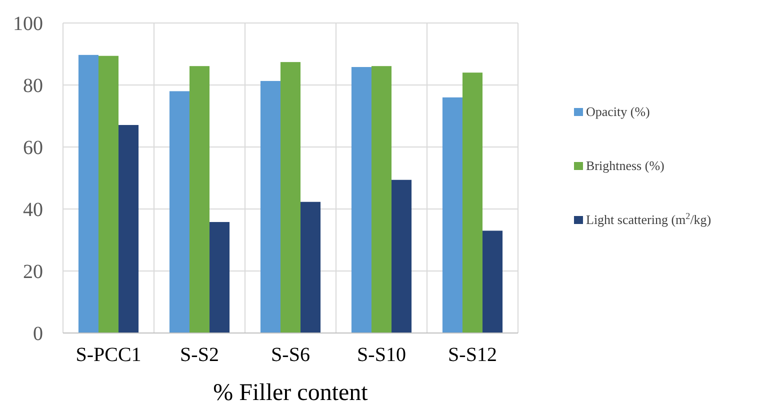 This screenshot has height=407, width=757. What do you see at coordinates (33, 210) in the screenshot?
I see `y-tick-label: 40` at bounding box center [33, 210].